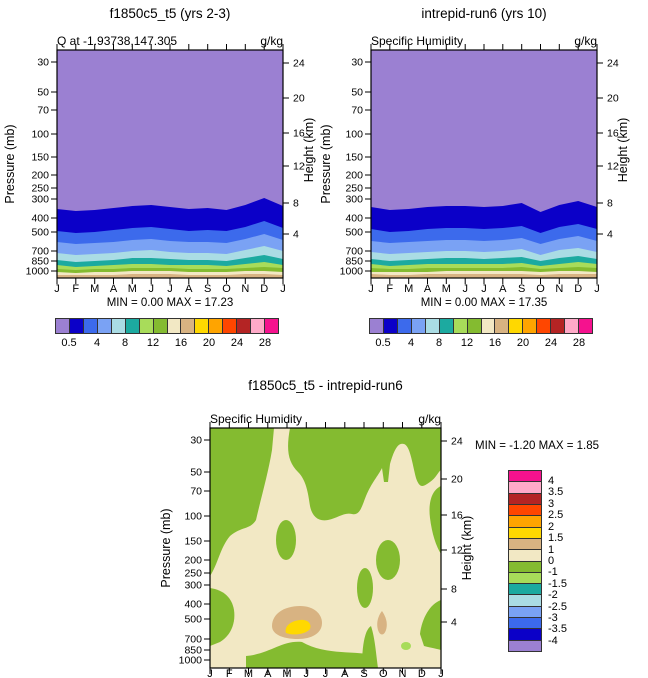  I want to click on colorbar-labels-top-right: 0.5 4 8 12 16 20 24 28, so click(480, 343).